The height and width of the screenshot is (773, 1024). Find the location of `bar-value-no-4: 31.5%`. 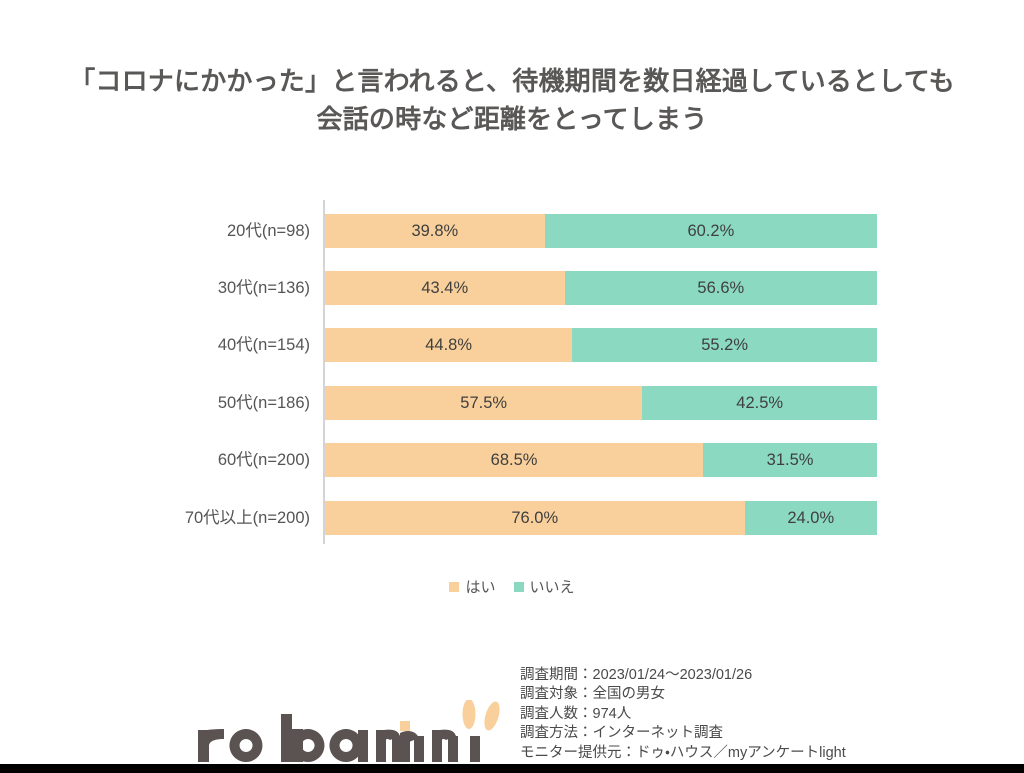

bar-value-no-4: 31.5% is located at coordinates (790, 459).